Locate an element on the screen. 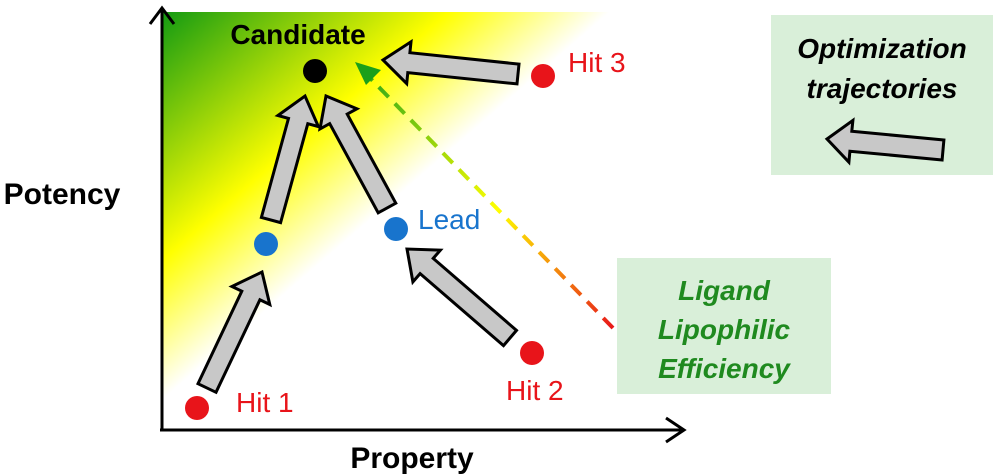  lle-box is located at coordinates (724, 326).